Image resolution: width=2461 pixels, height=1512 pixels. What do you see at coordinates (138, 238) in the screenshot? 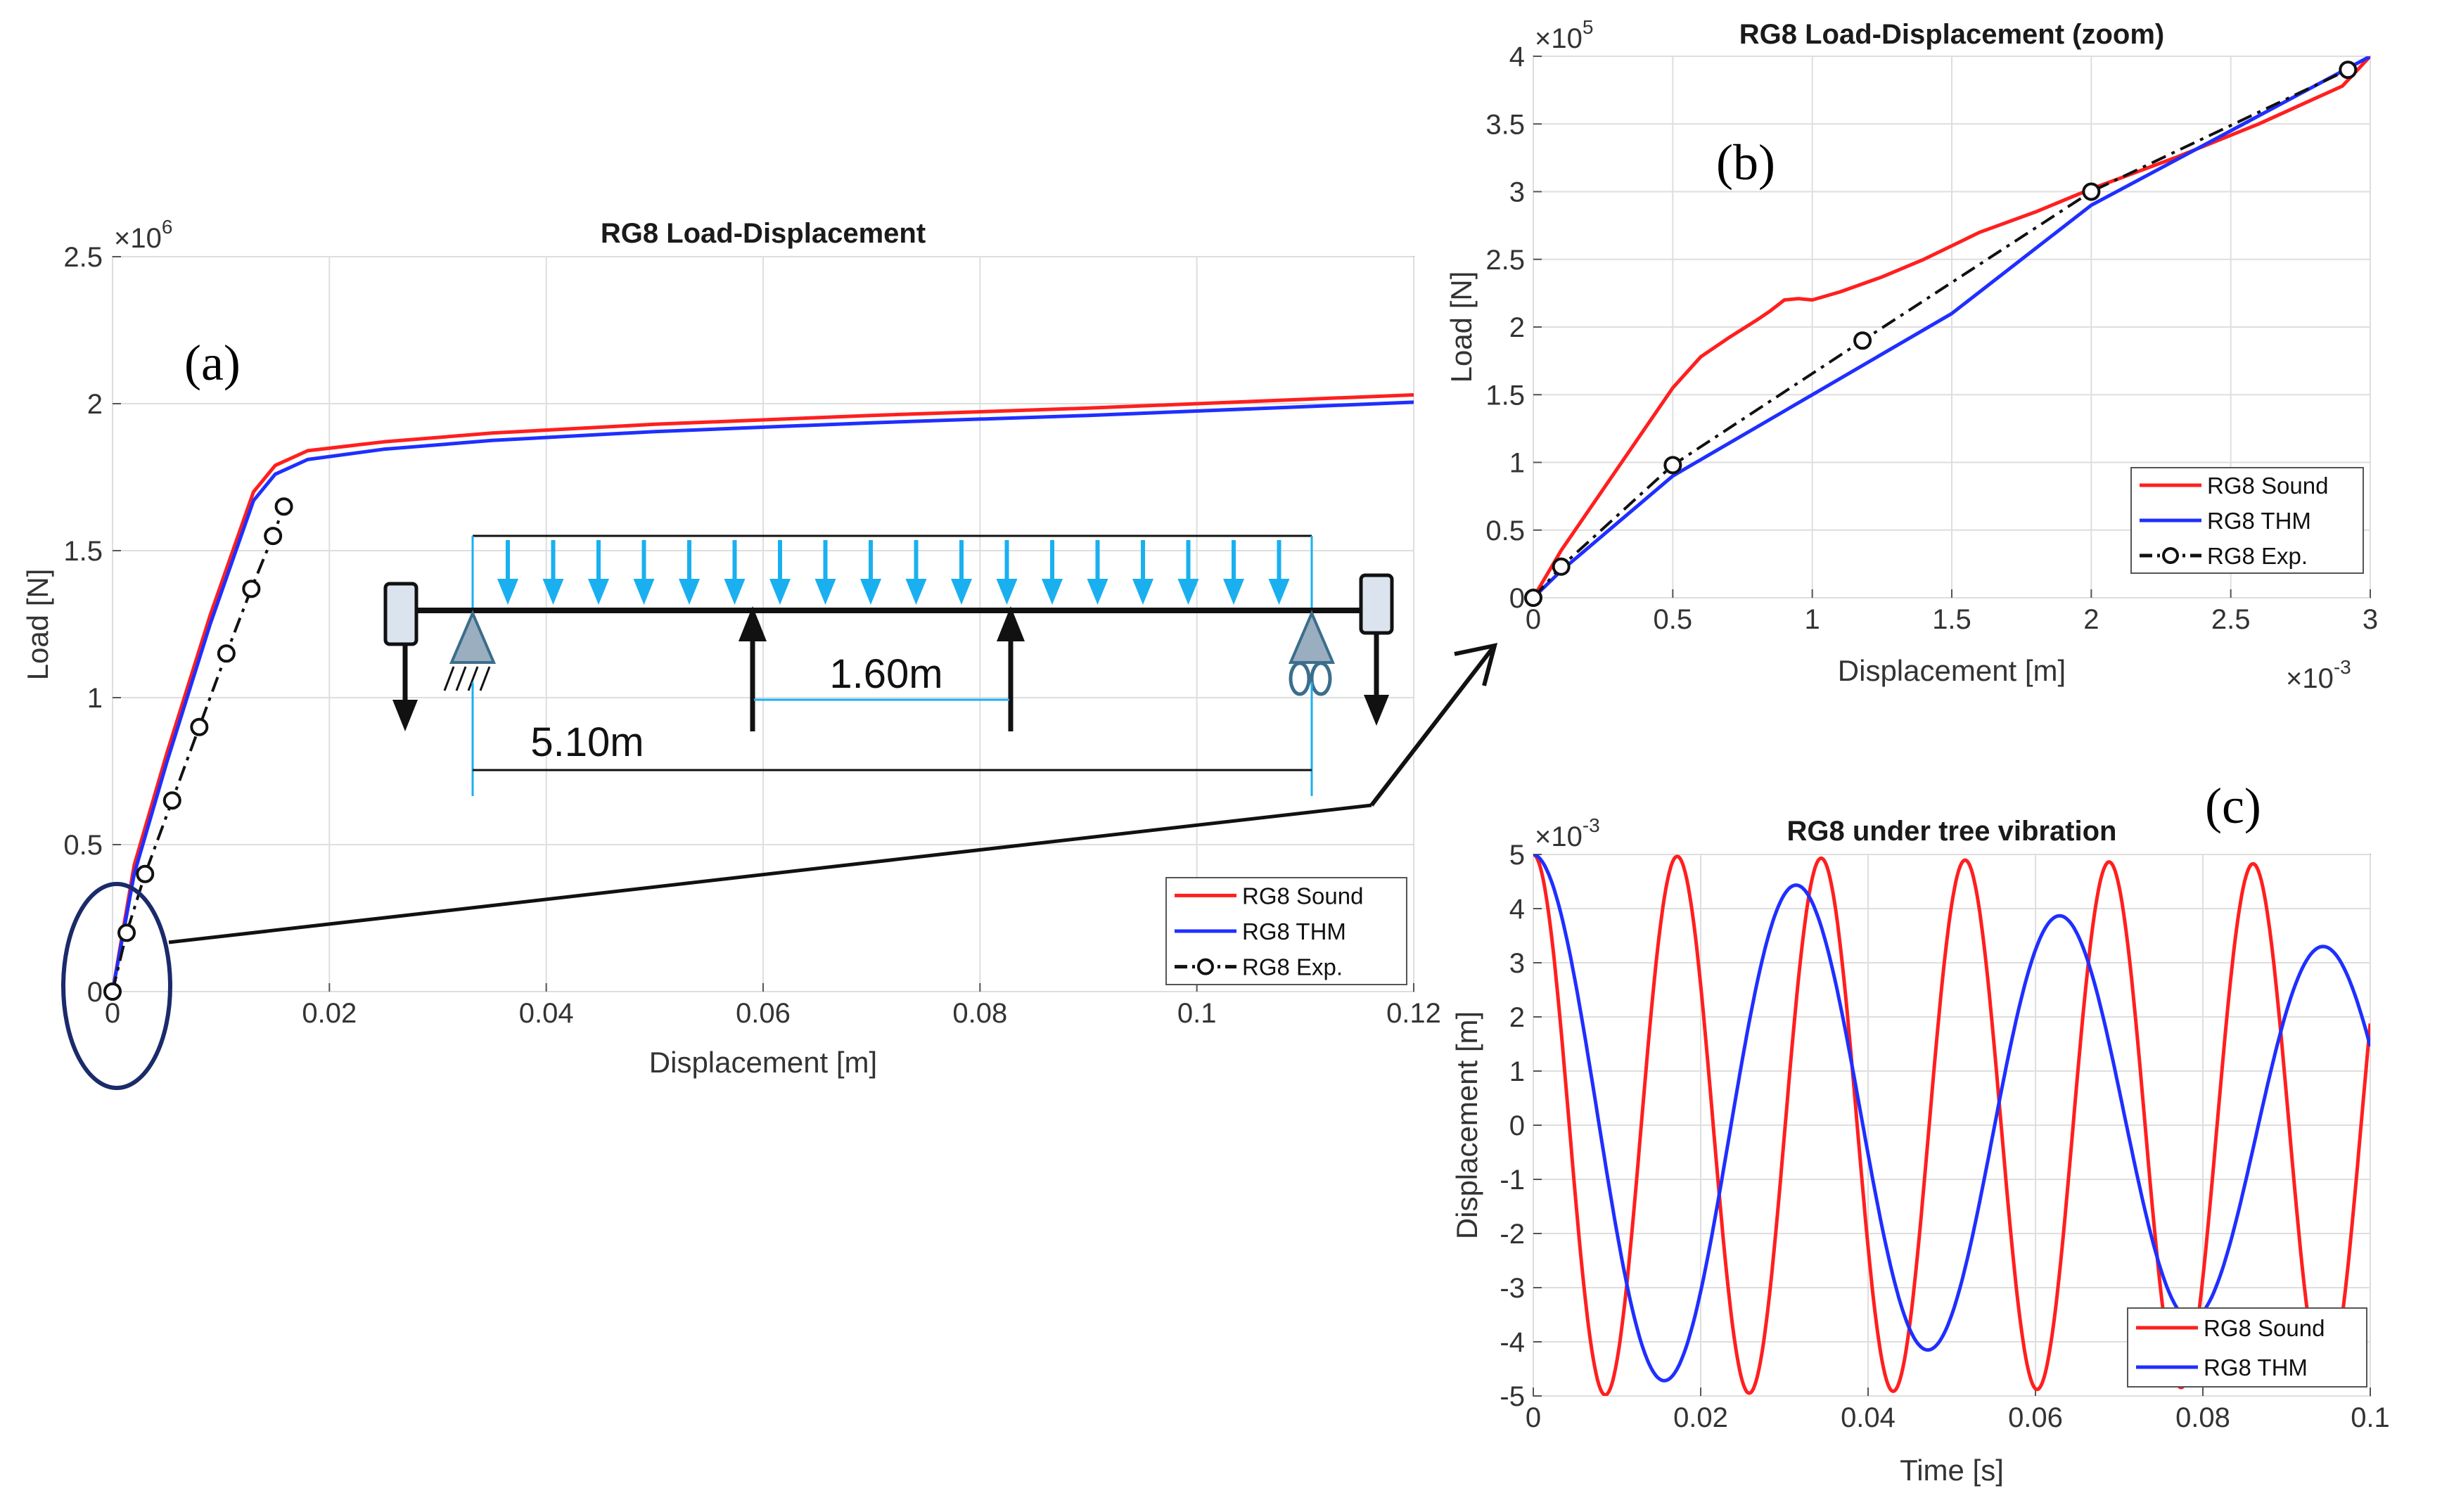
I see `y-exponent-base-a: ×10` at bounding box center [138, 238].